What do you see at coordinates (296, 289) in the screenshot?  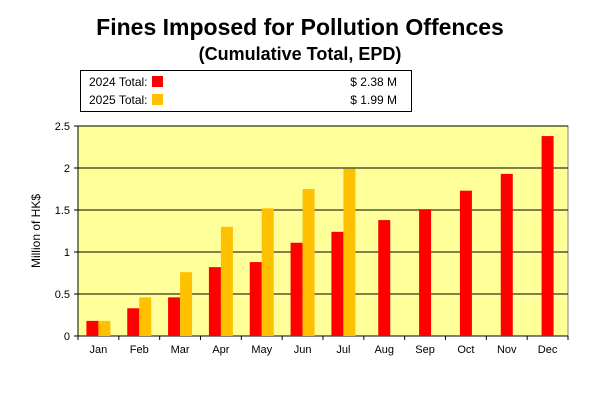 I see `bar-2024-jun` at bounding box center [296, 289].